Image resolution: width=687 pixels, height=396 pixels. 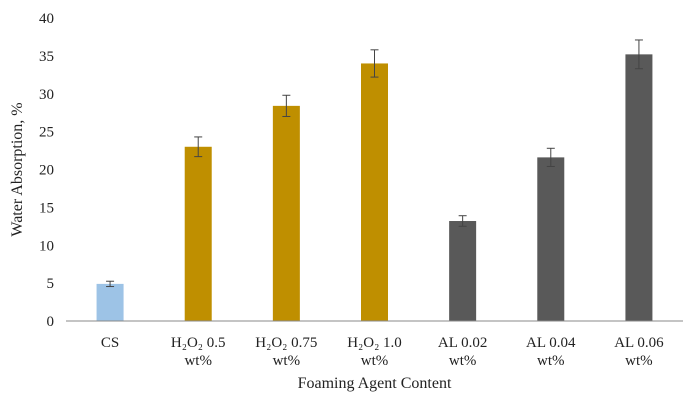 I want to click on x-tick-label: AL 0.06, so click(x=639, y=343).